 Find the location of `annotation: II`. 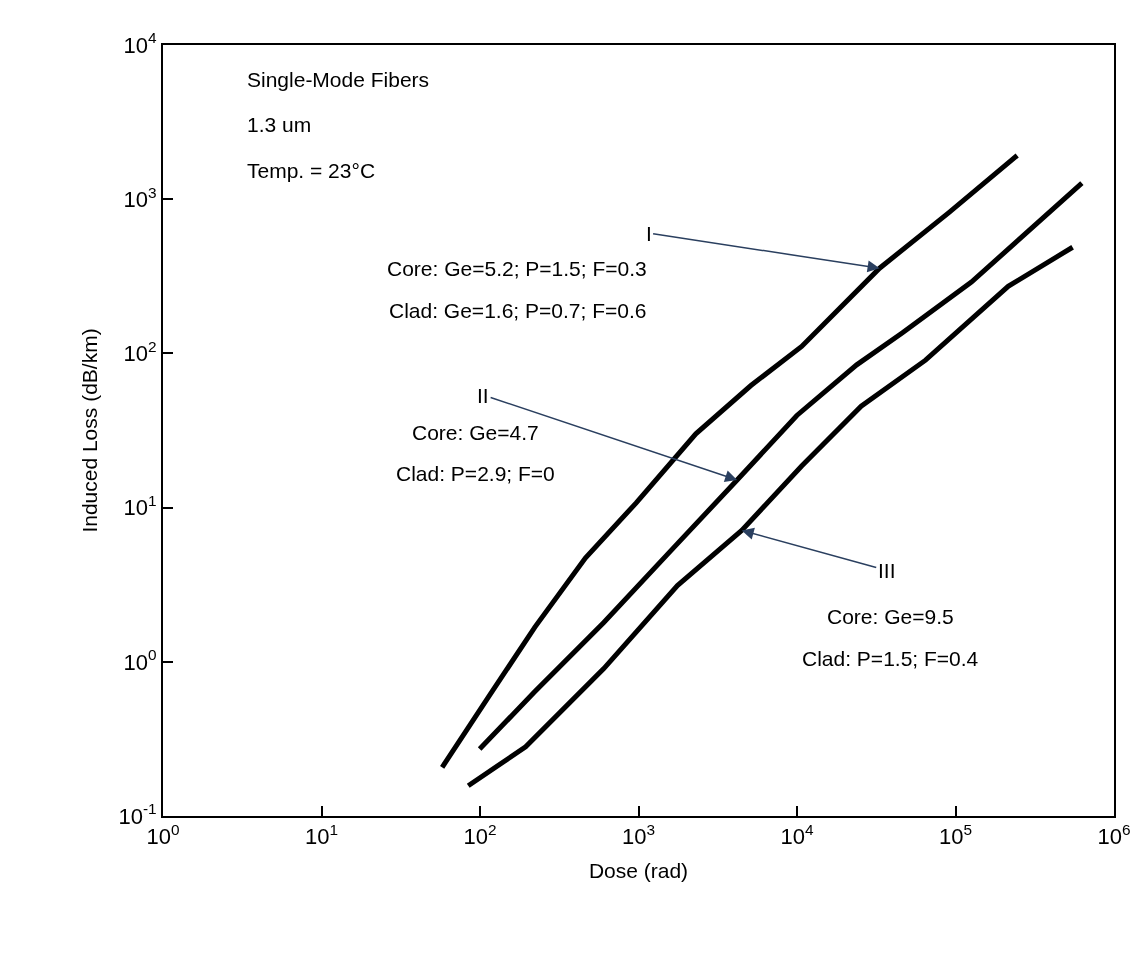

annotation: II is located at coordinates (483, 395).